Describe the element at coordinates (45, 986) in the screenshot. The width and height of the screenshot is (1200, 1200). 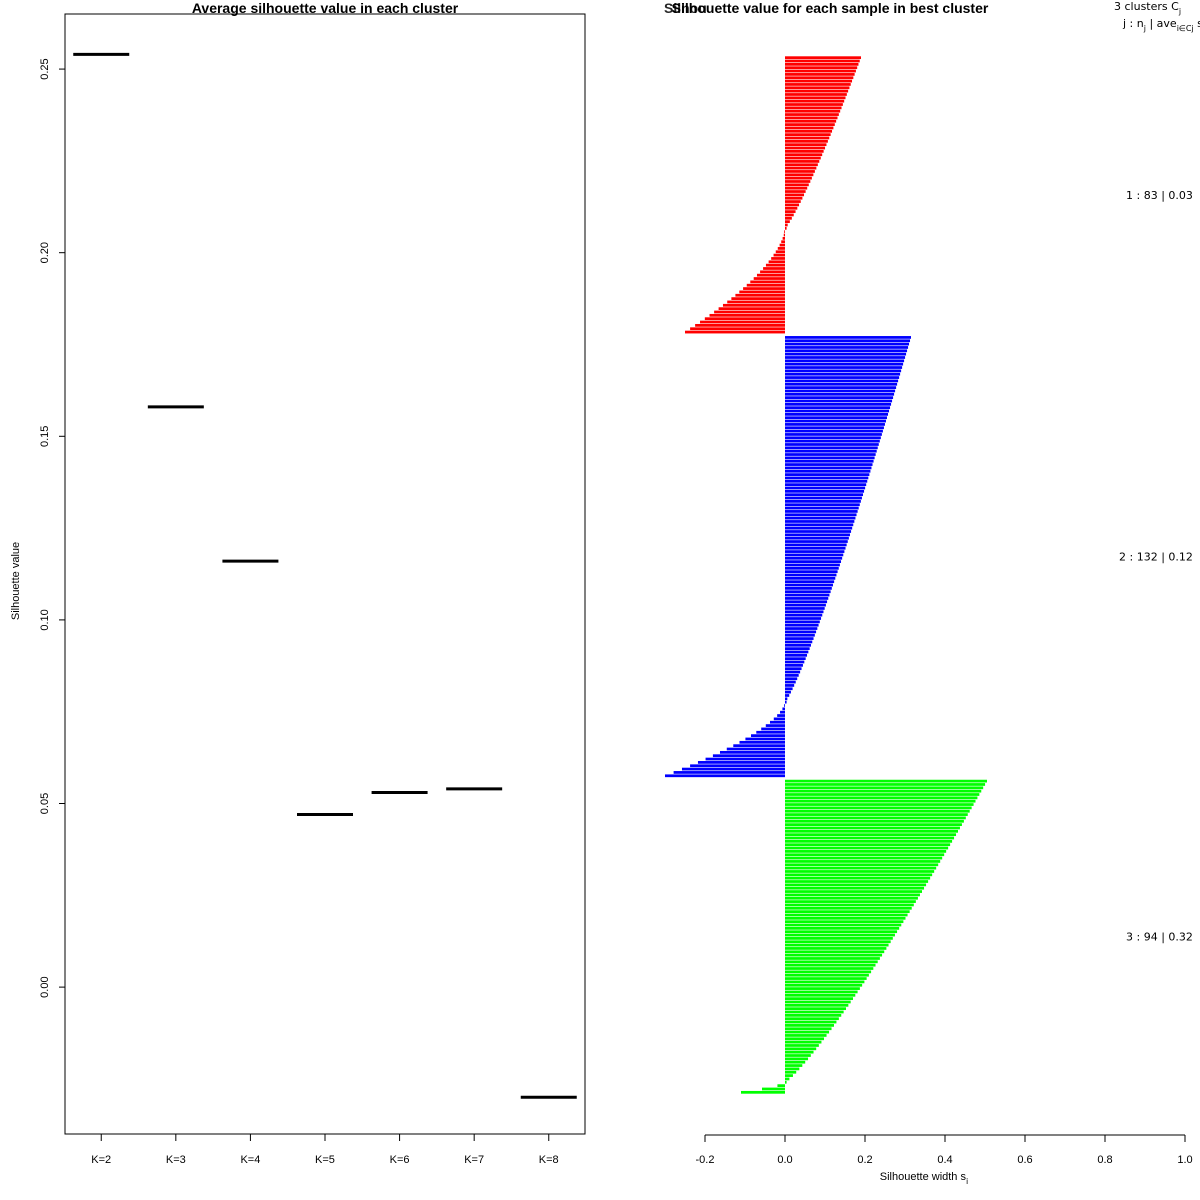
I see `left-y-tick-label: 0.00` at that location.